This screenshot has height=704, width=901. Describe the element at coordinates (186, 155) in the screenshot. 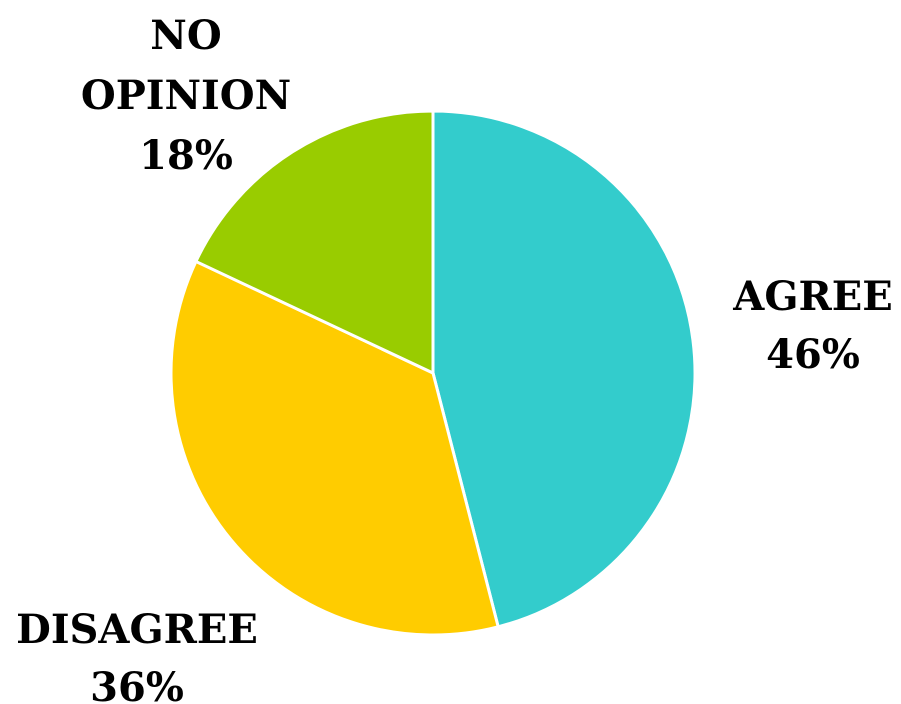

I see `slice-value-no-opinion: 18%` at that location.